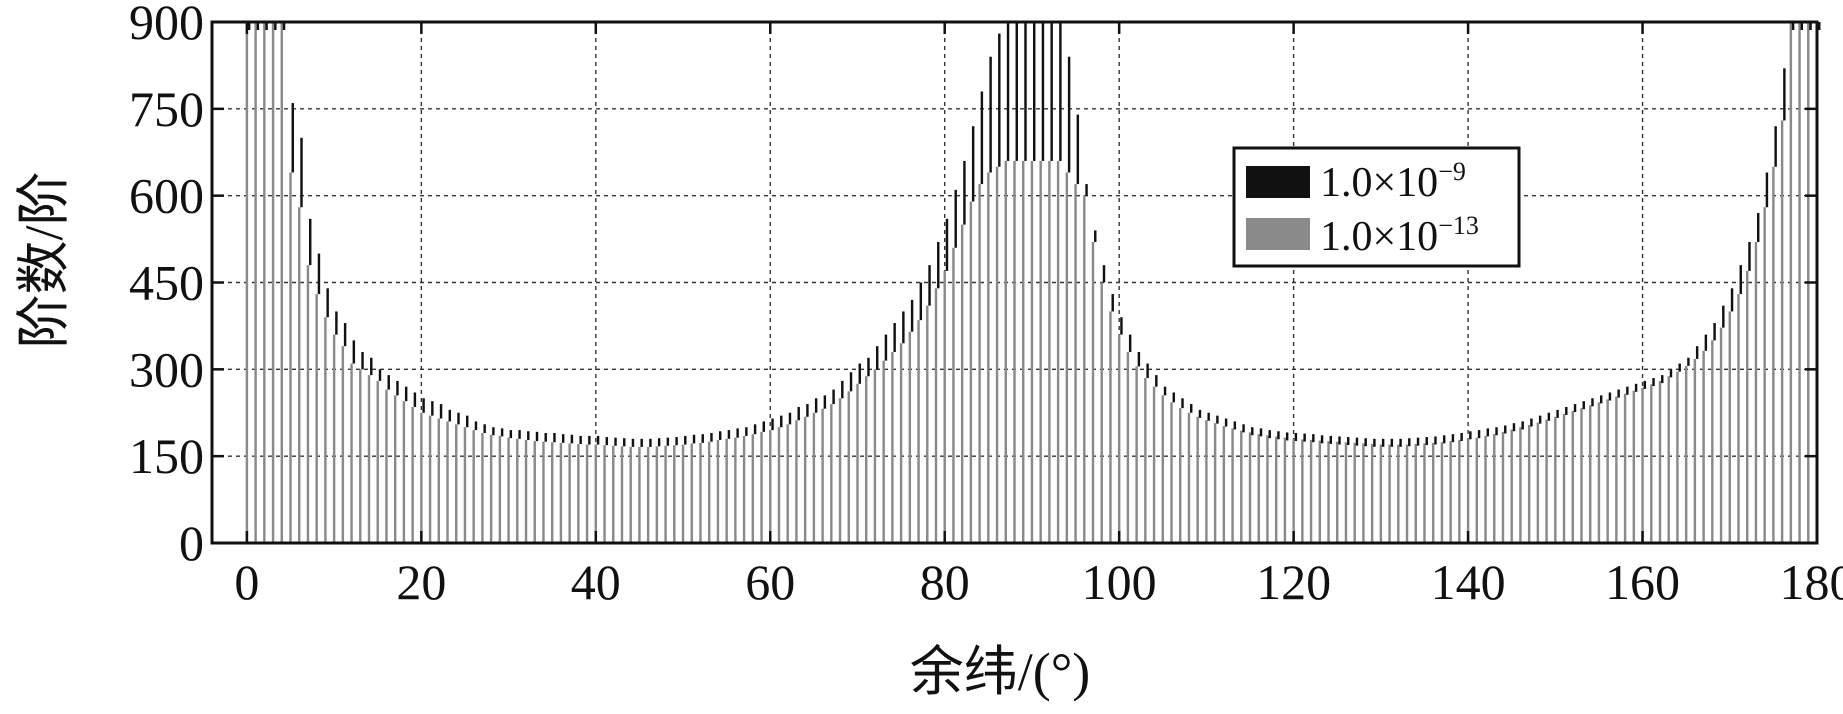 This screenshot has height=714, width=1843. What do you see at coordinates (787, 483) in the screenshot?
I see `bar-series-2-x62` at bounding box center [787, 483].